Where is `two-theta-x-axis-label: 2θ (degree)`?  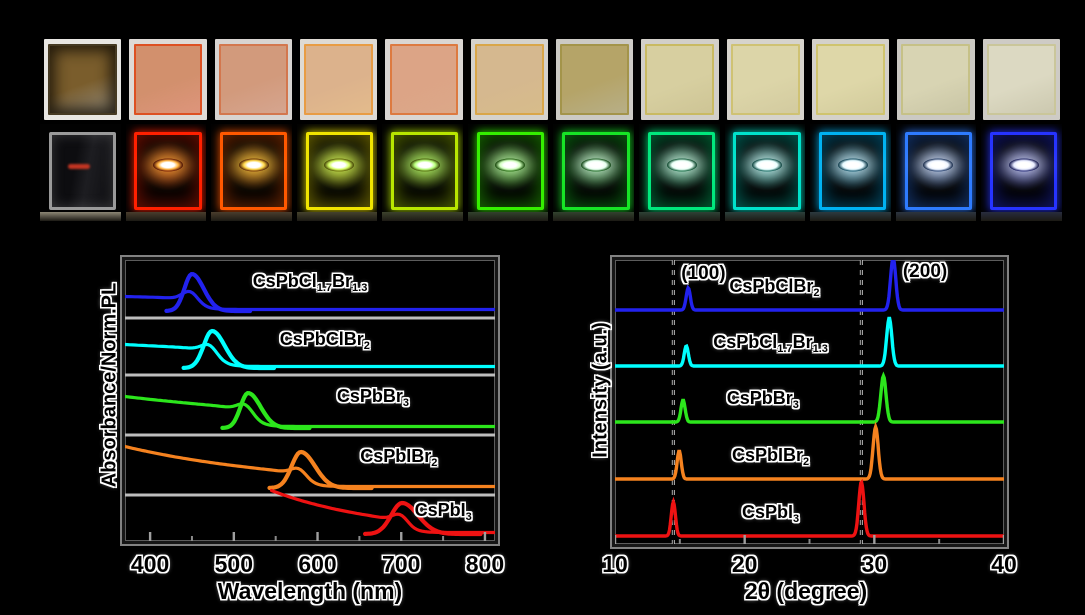
two-theta-x-axis-label: 2θ (degree) is located at coordinates (806, 591).